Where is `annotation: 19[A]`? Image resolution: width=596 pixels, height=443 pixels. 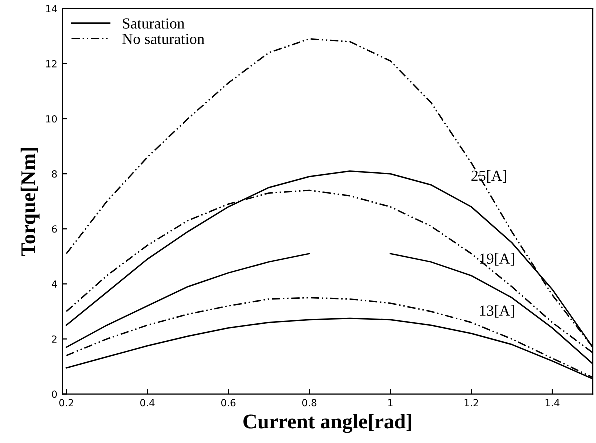
annotation: 19[A] is located at coordinates (497, 259).